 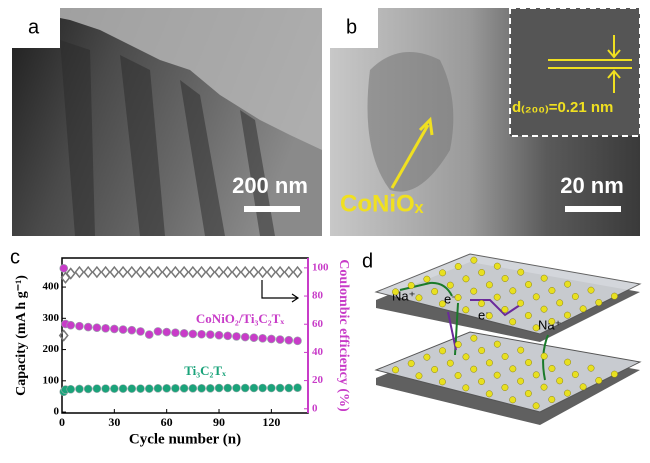 I want to click on label-box, so click(x=36, y=28).